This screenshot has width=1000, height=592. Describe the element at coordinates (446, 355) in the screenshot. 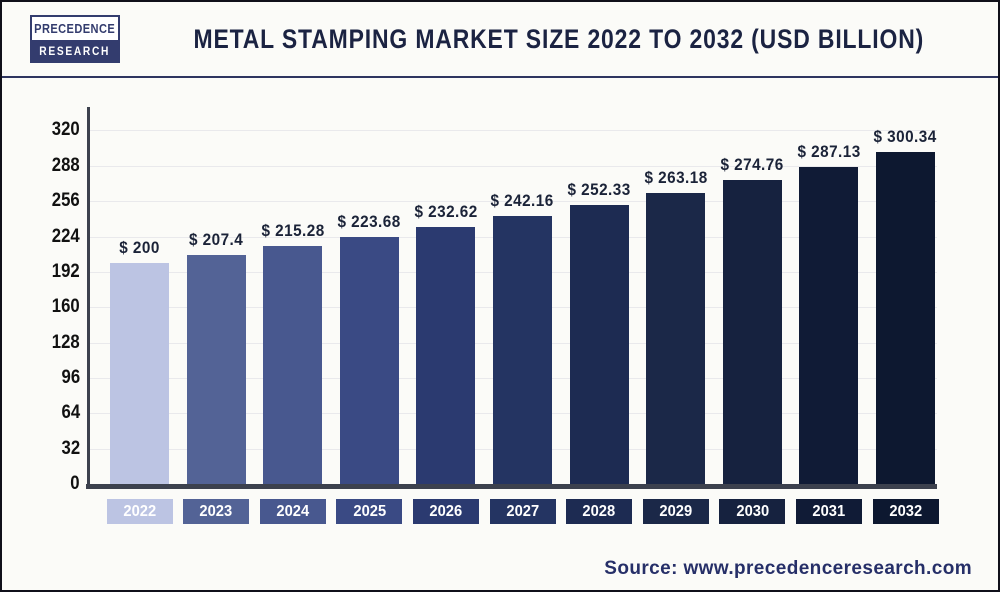

I see `bar-2026` at that location.